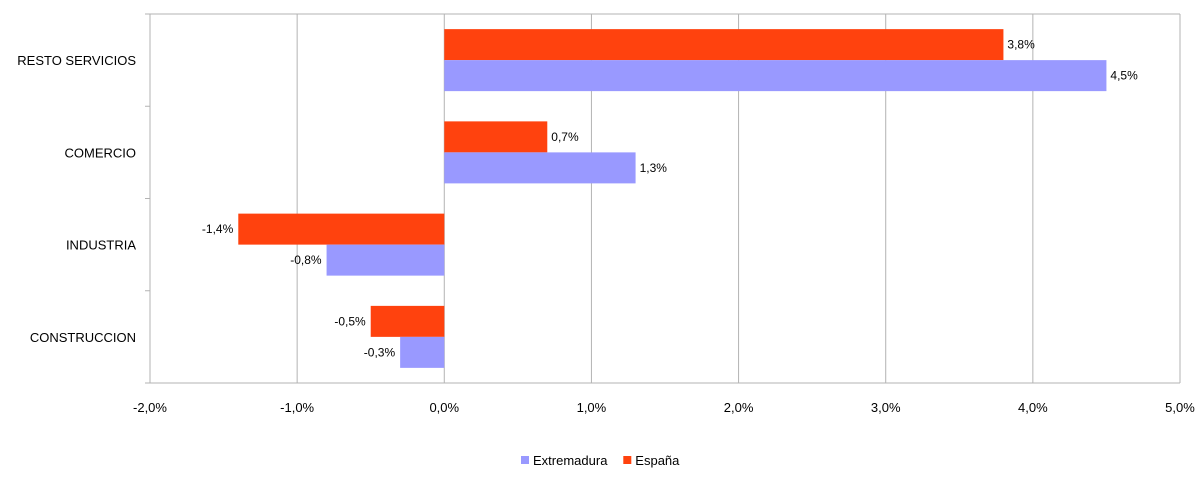  I want to click on x-tick-label: 1,0%, so click(592, 407).